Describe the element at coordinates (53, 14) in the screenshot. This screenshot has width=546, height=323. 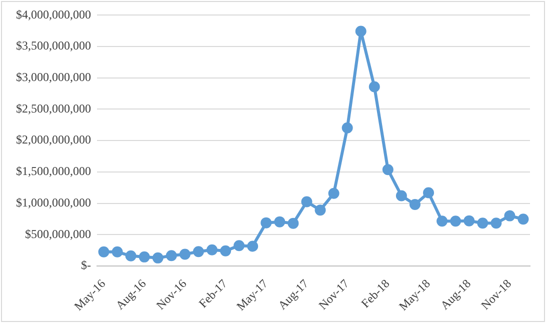
I see `y-tick-label: $4,000,000,000` at that location.